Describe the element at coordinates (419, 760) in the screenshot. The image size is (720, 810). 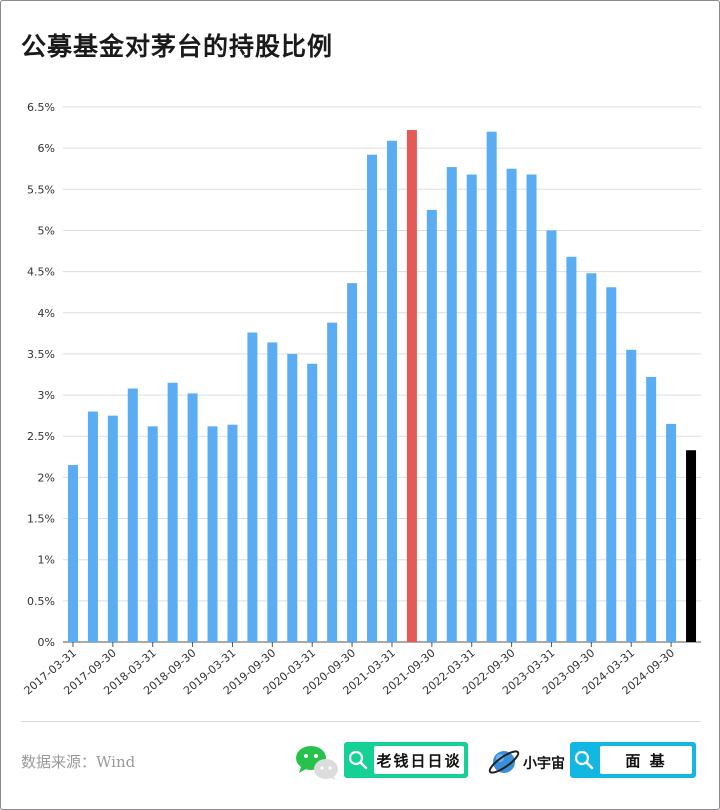
I see `search-box-label: 老钱日日谈` at that location.